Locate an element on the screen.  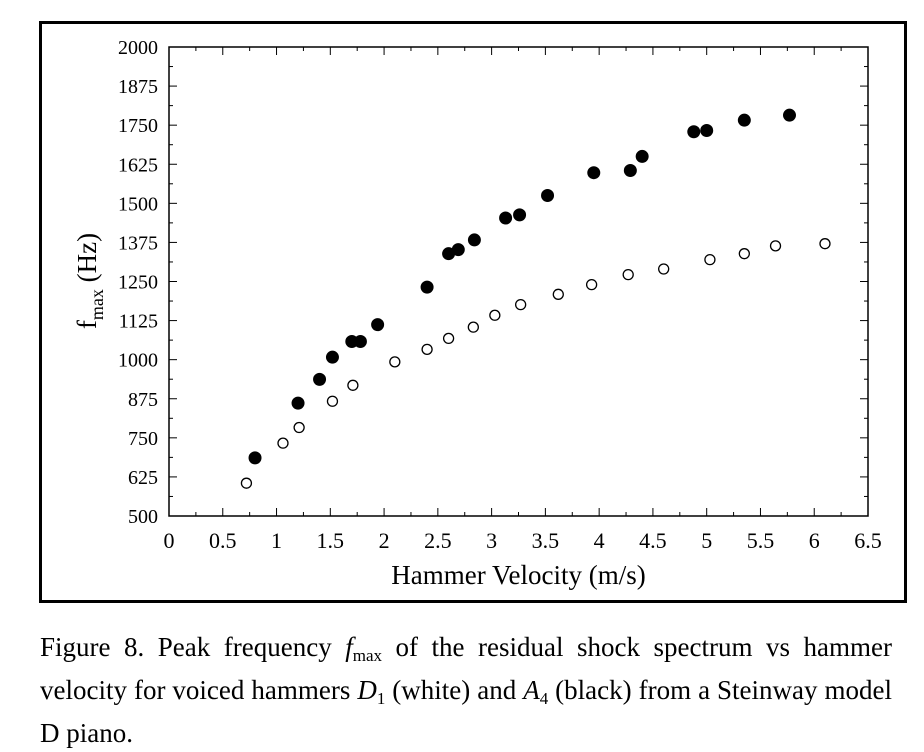
y-tick-label: 1500 is located at coordinates (138, 204).